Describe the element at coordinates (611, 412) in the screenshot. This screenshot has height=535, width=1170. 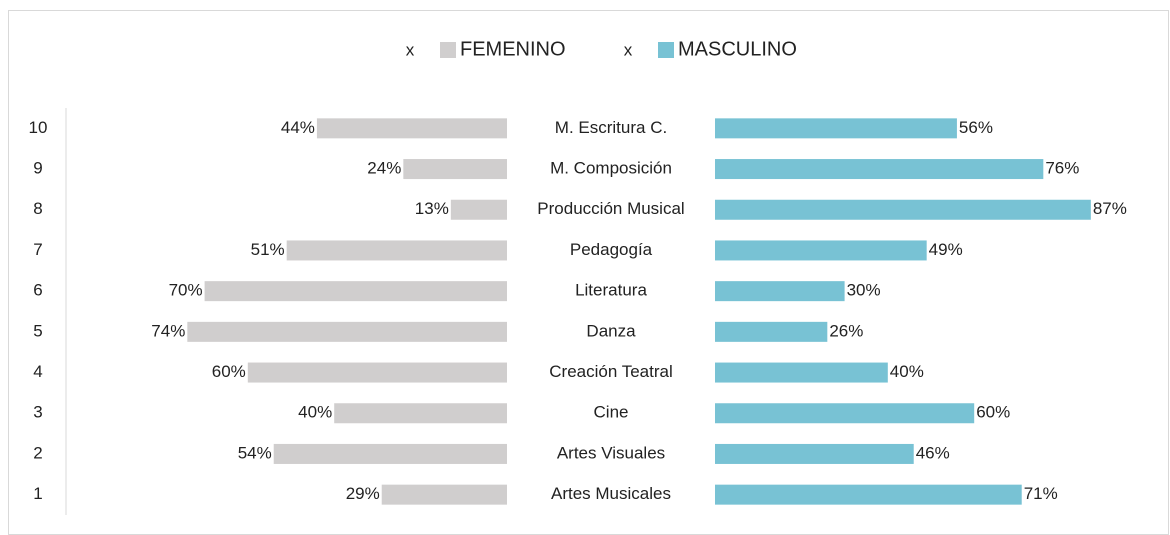
I see `category-label: Cine` at that location.